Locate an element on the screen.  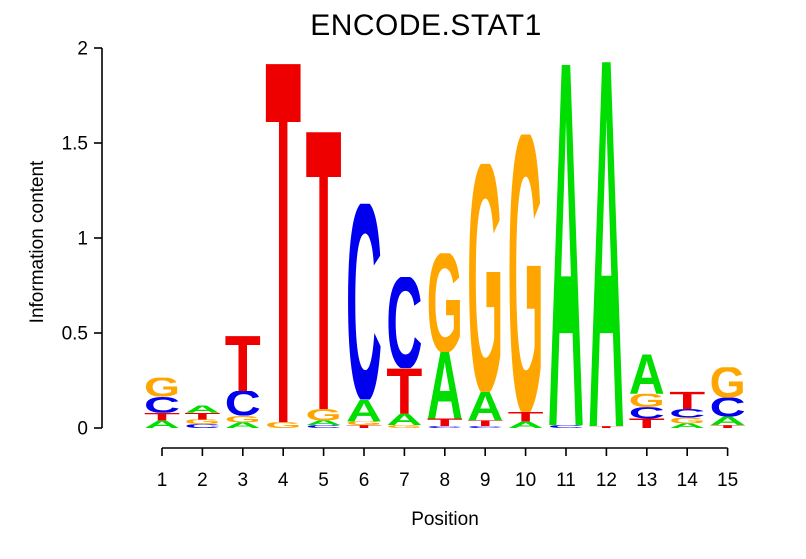
logo-letter-A-pos5: A is located at coordinates (324, 423).